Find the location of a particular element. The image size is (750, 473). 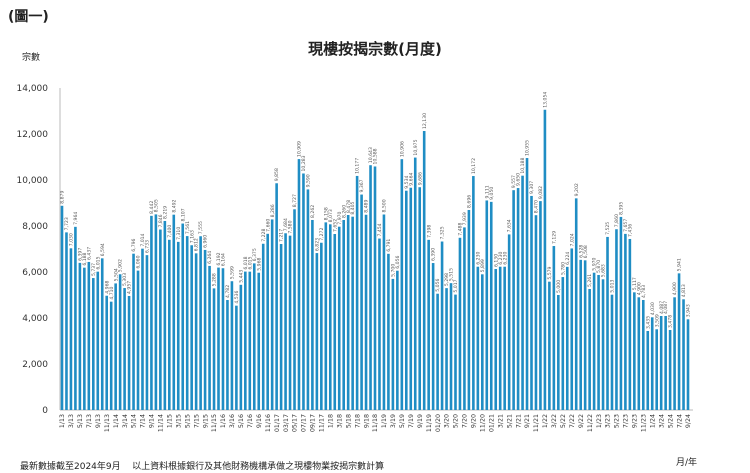

x-tick-label: 5/21 is located at coordinates (509, 421).